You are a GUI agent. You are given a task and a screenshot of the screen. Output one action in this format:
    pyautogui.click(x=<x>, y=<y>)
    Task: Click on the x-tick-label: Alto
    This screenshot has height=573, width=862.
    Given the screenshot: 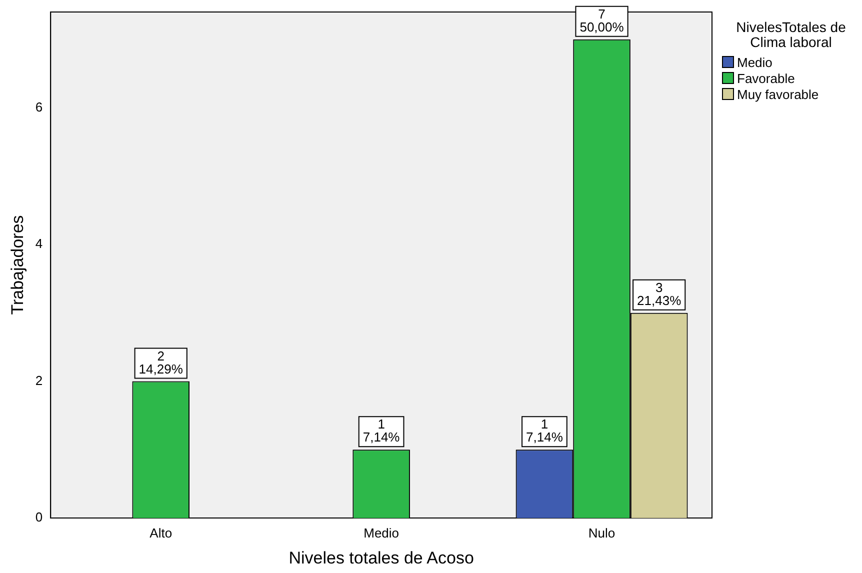 What is the action you would take?
    pyautogui.click(x=161, y=532)
    